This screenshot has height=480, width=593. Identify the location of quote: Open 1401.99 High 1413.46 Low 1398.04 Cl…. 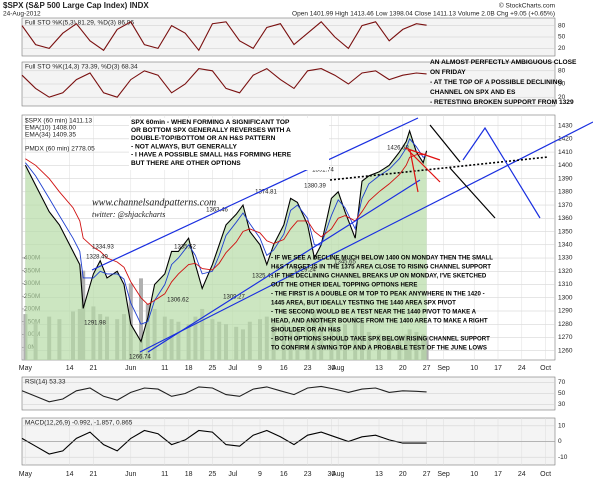
(423, 14).